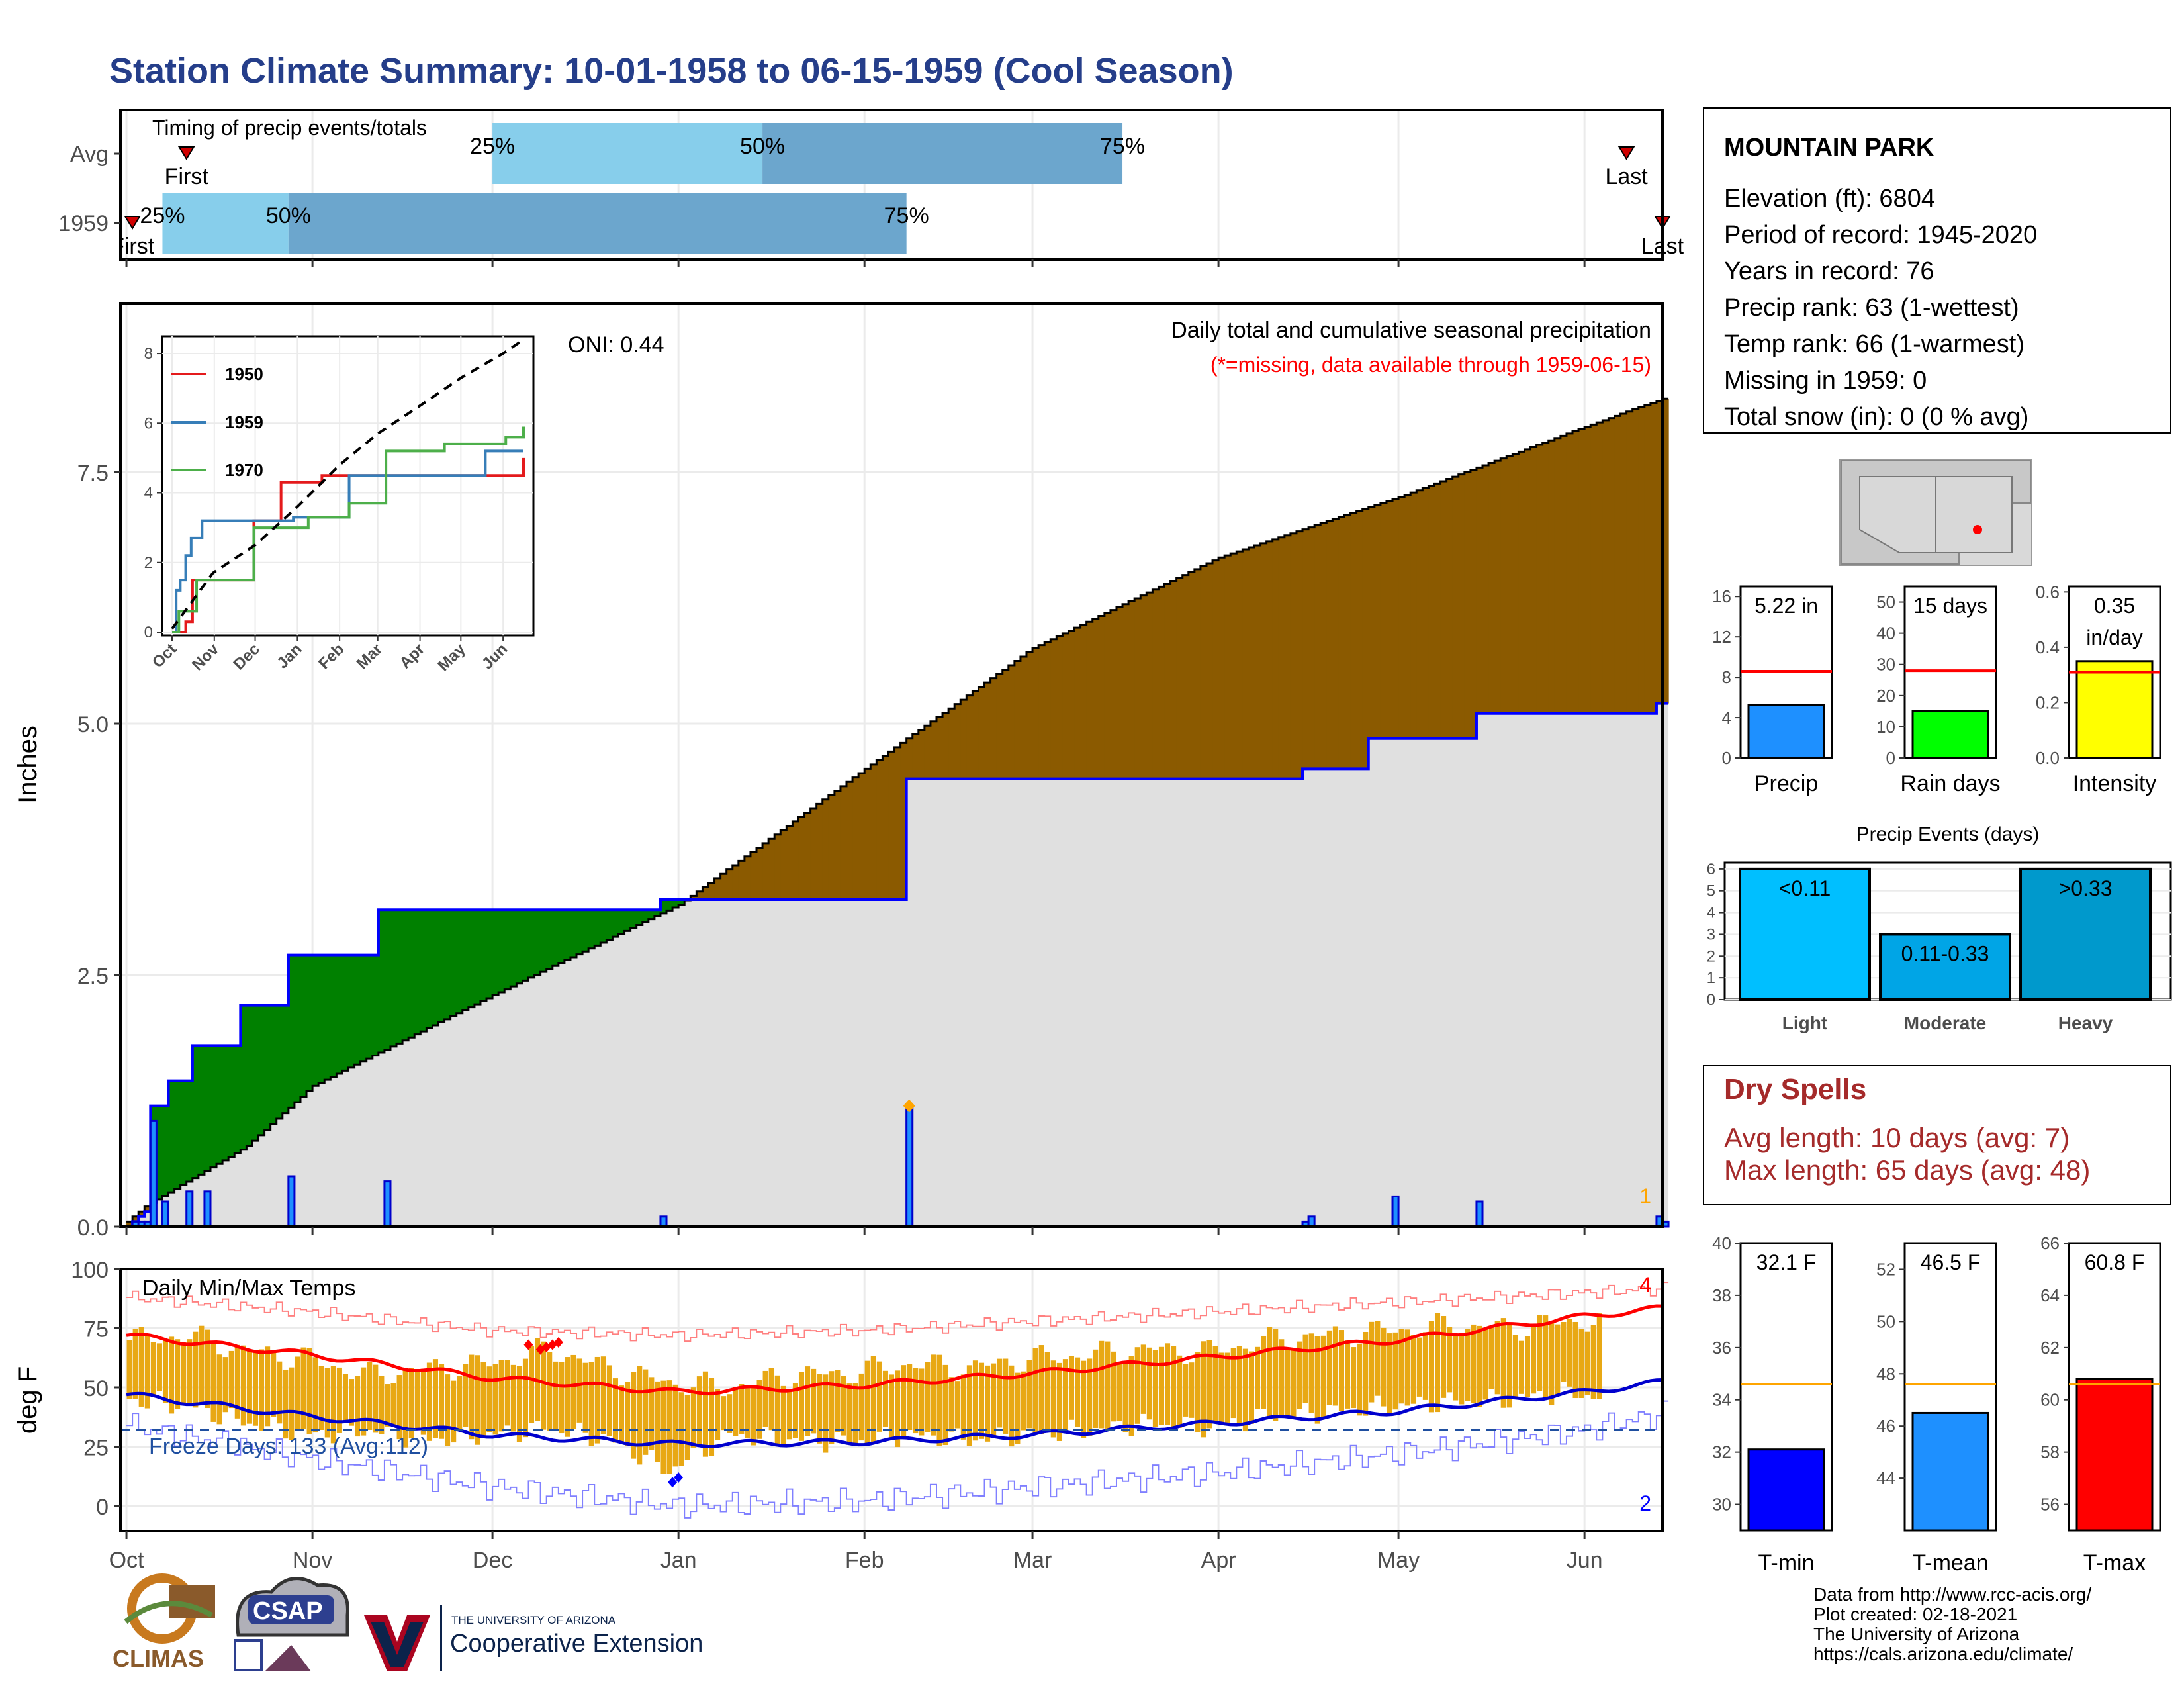 The width and height of the screenshot is (2184, 1688). I want to click on temps-xtick-label: Jun, so click(1585, 1560).